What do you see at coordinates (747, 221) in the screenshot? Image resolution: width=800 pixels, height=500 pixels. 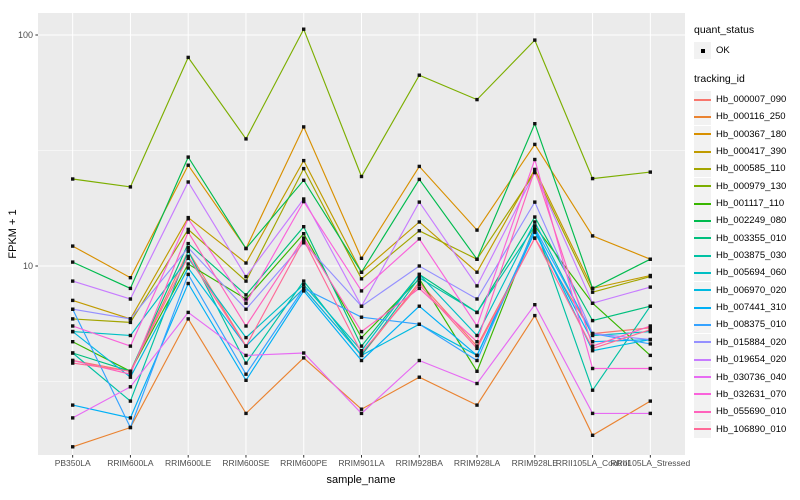 I see `legend-item-Hb_002249_080: Hb_002249_080` at bounding box center [747, 221].